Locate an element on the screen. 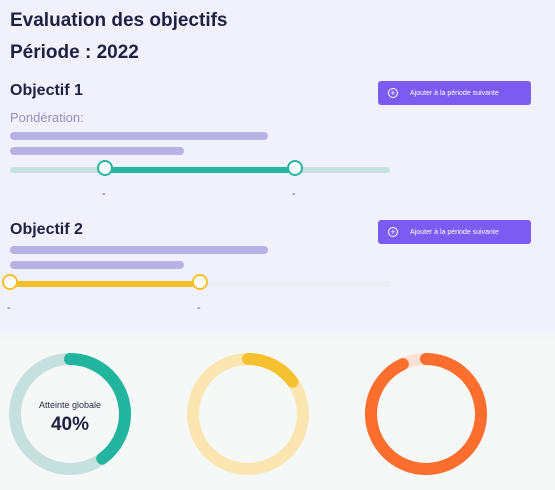 The image size is (555, 490). objective-2-slider-low-handle is located at coordinates (10, 282).